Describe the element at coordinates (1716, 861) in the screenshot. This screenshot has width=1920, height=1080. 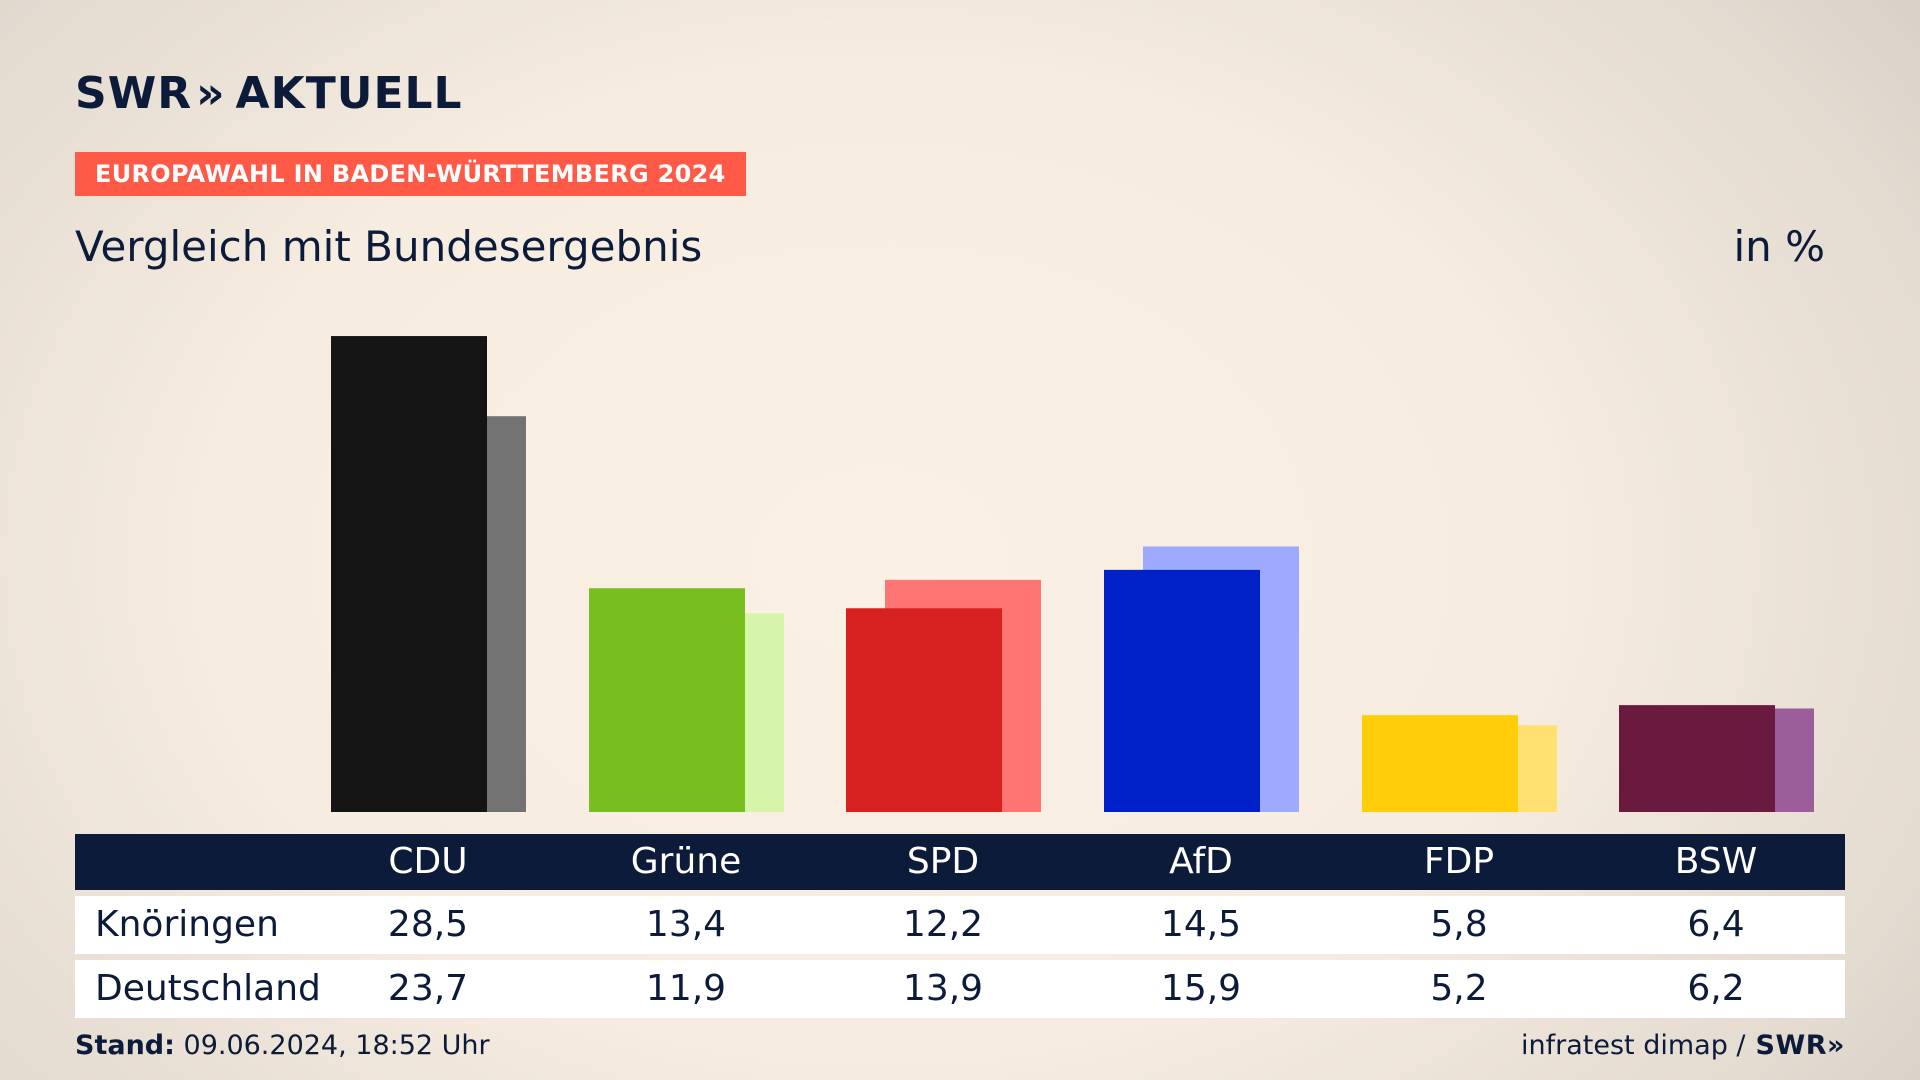
I see `header-party-bsw: BSW` at that location.